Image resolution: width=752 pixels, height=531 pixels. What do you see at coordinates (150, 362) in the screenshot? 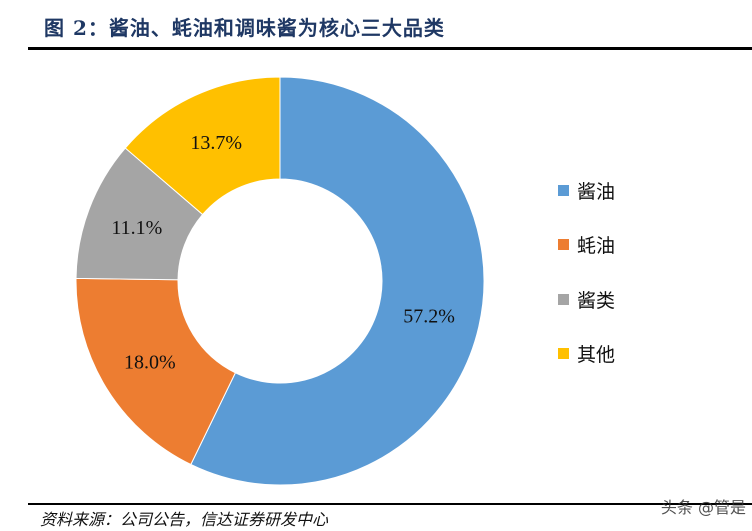
I see `slice-value-label: 18.0%` at bounding box center [150, 362].